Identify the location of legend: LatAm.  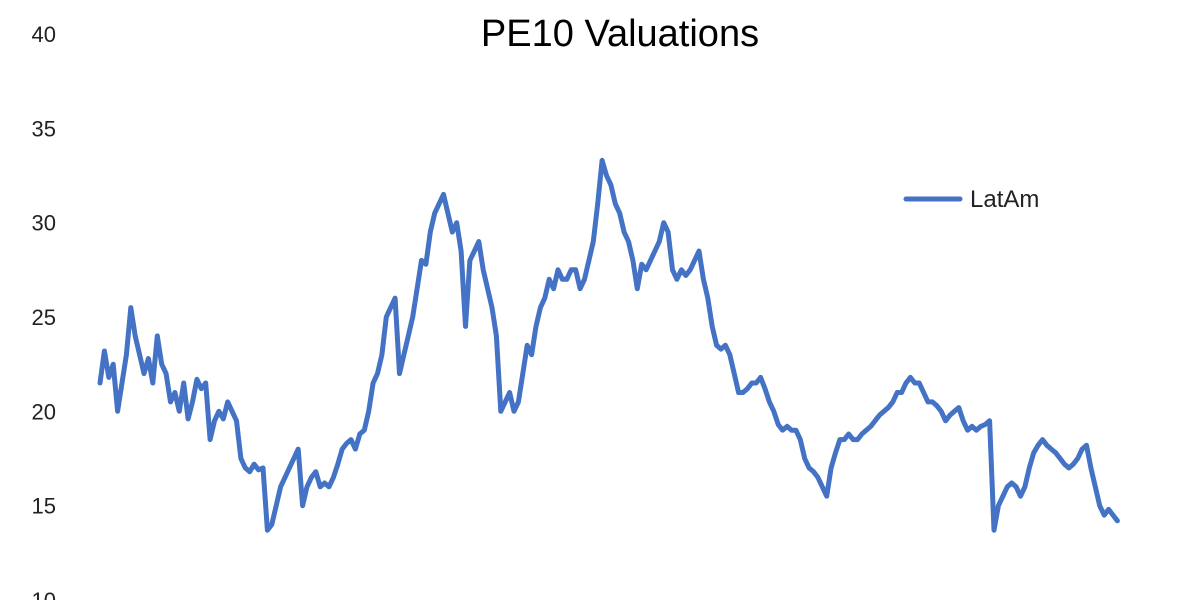
(971, 199).